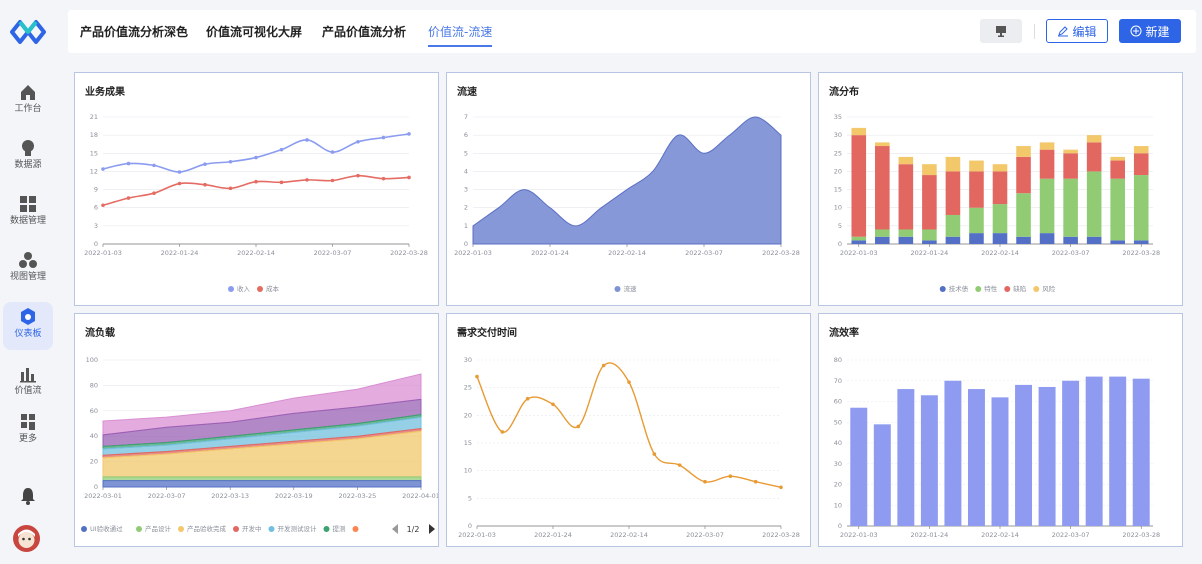 This screenshot has height=564, width=1202. Describe the element at coordinates (1049, 288) in the screenshot. I see `legend-label: 风险` at that location.